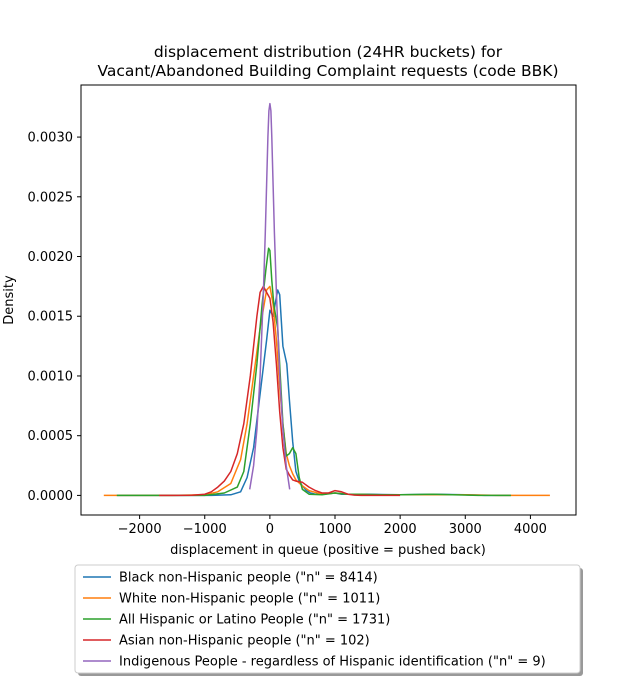  What do you see at coordinates (244, 641) in the screenshot?
I see `legend-label-3: Asian non-Hispanic people ("n" = 102)` at bounding box center [244, 641].